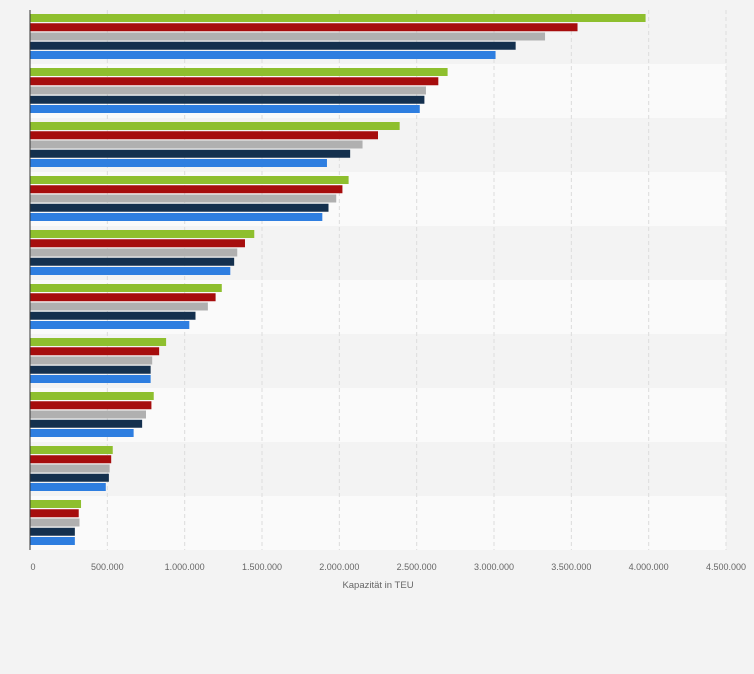 The image size is (754, 674). I want to click on x-tick-label: 500.000, so click(107, 567).